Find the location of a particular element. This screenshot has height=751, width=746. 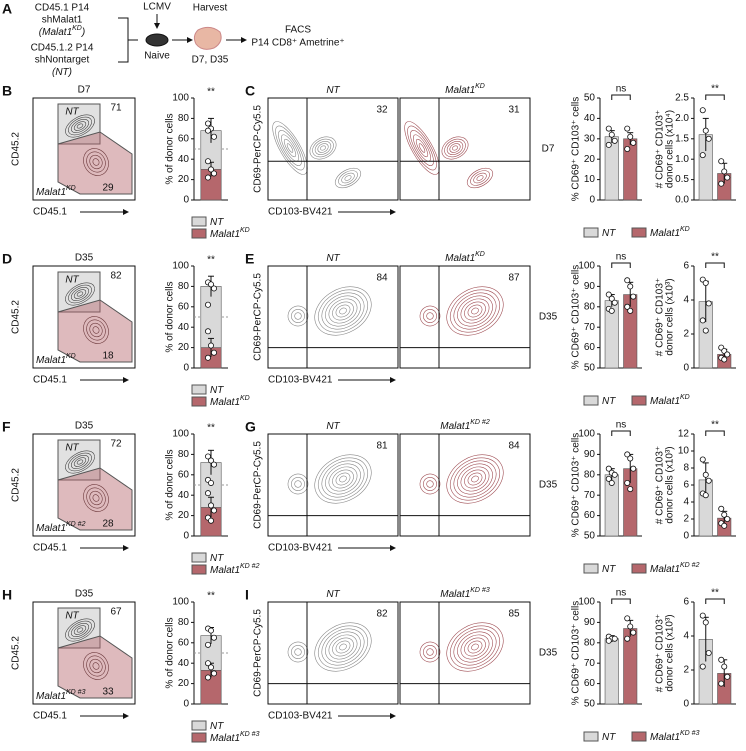

panel-letter: C is located at coordinates (250, 91).